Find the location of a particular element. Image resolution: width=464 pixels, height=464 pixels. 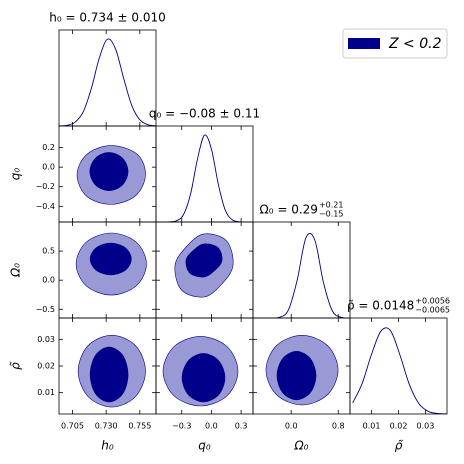

x-tick-label: 0.705 is located at coordinates (72, 426).